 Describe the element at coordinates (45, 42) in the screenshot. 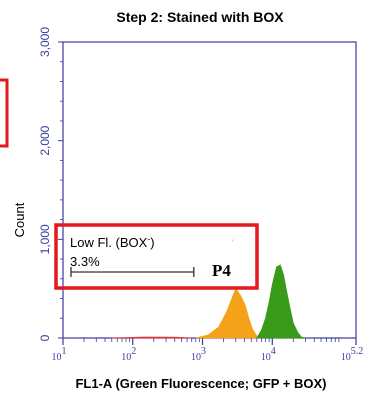

I see `y-tick-label: 3,000` at that location.